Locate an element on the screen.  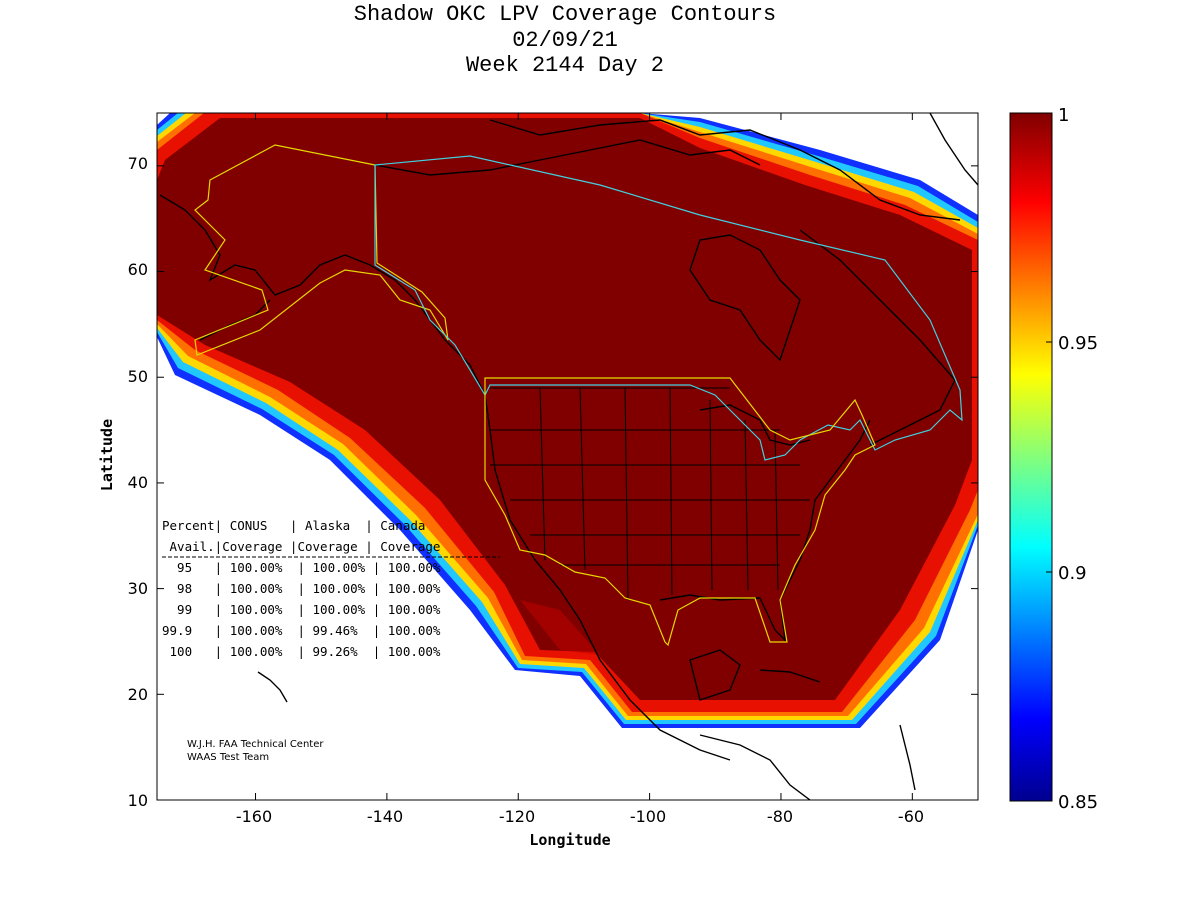
hudson-bay is located at coordinates (745, 298).